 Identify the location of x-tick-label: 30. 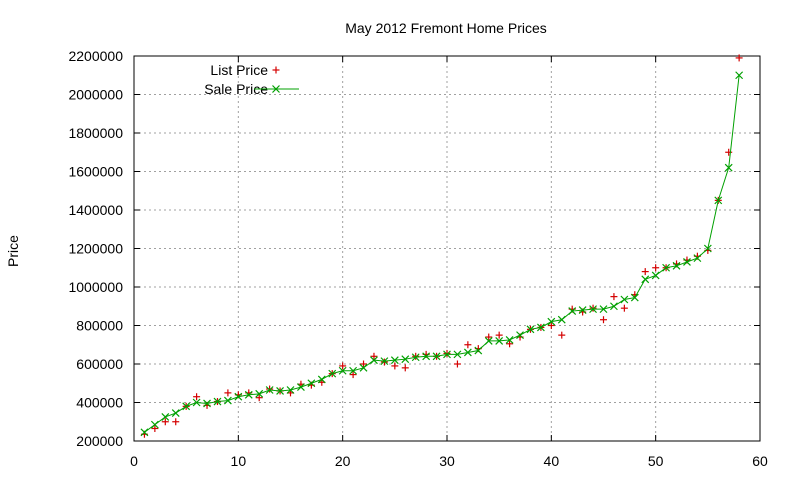
(447, 461).